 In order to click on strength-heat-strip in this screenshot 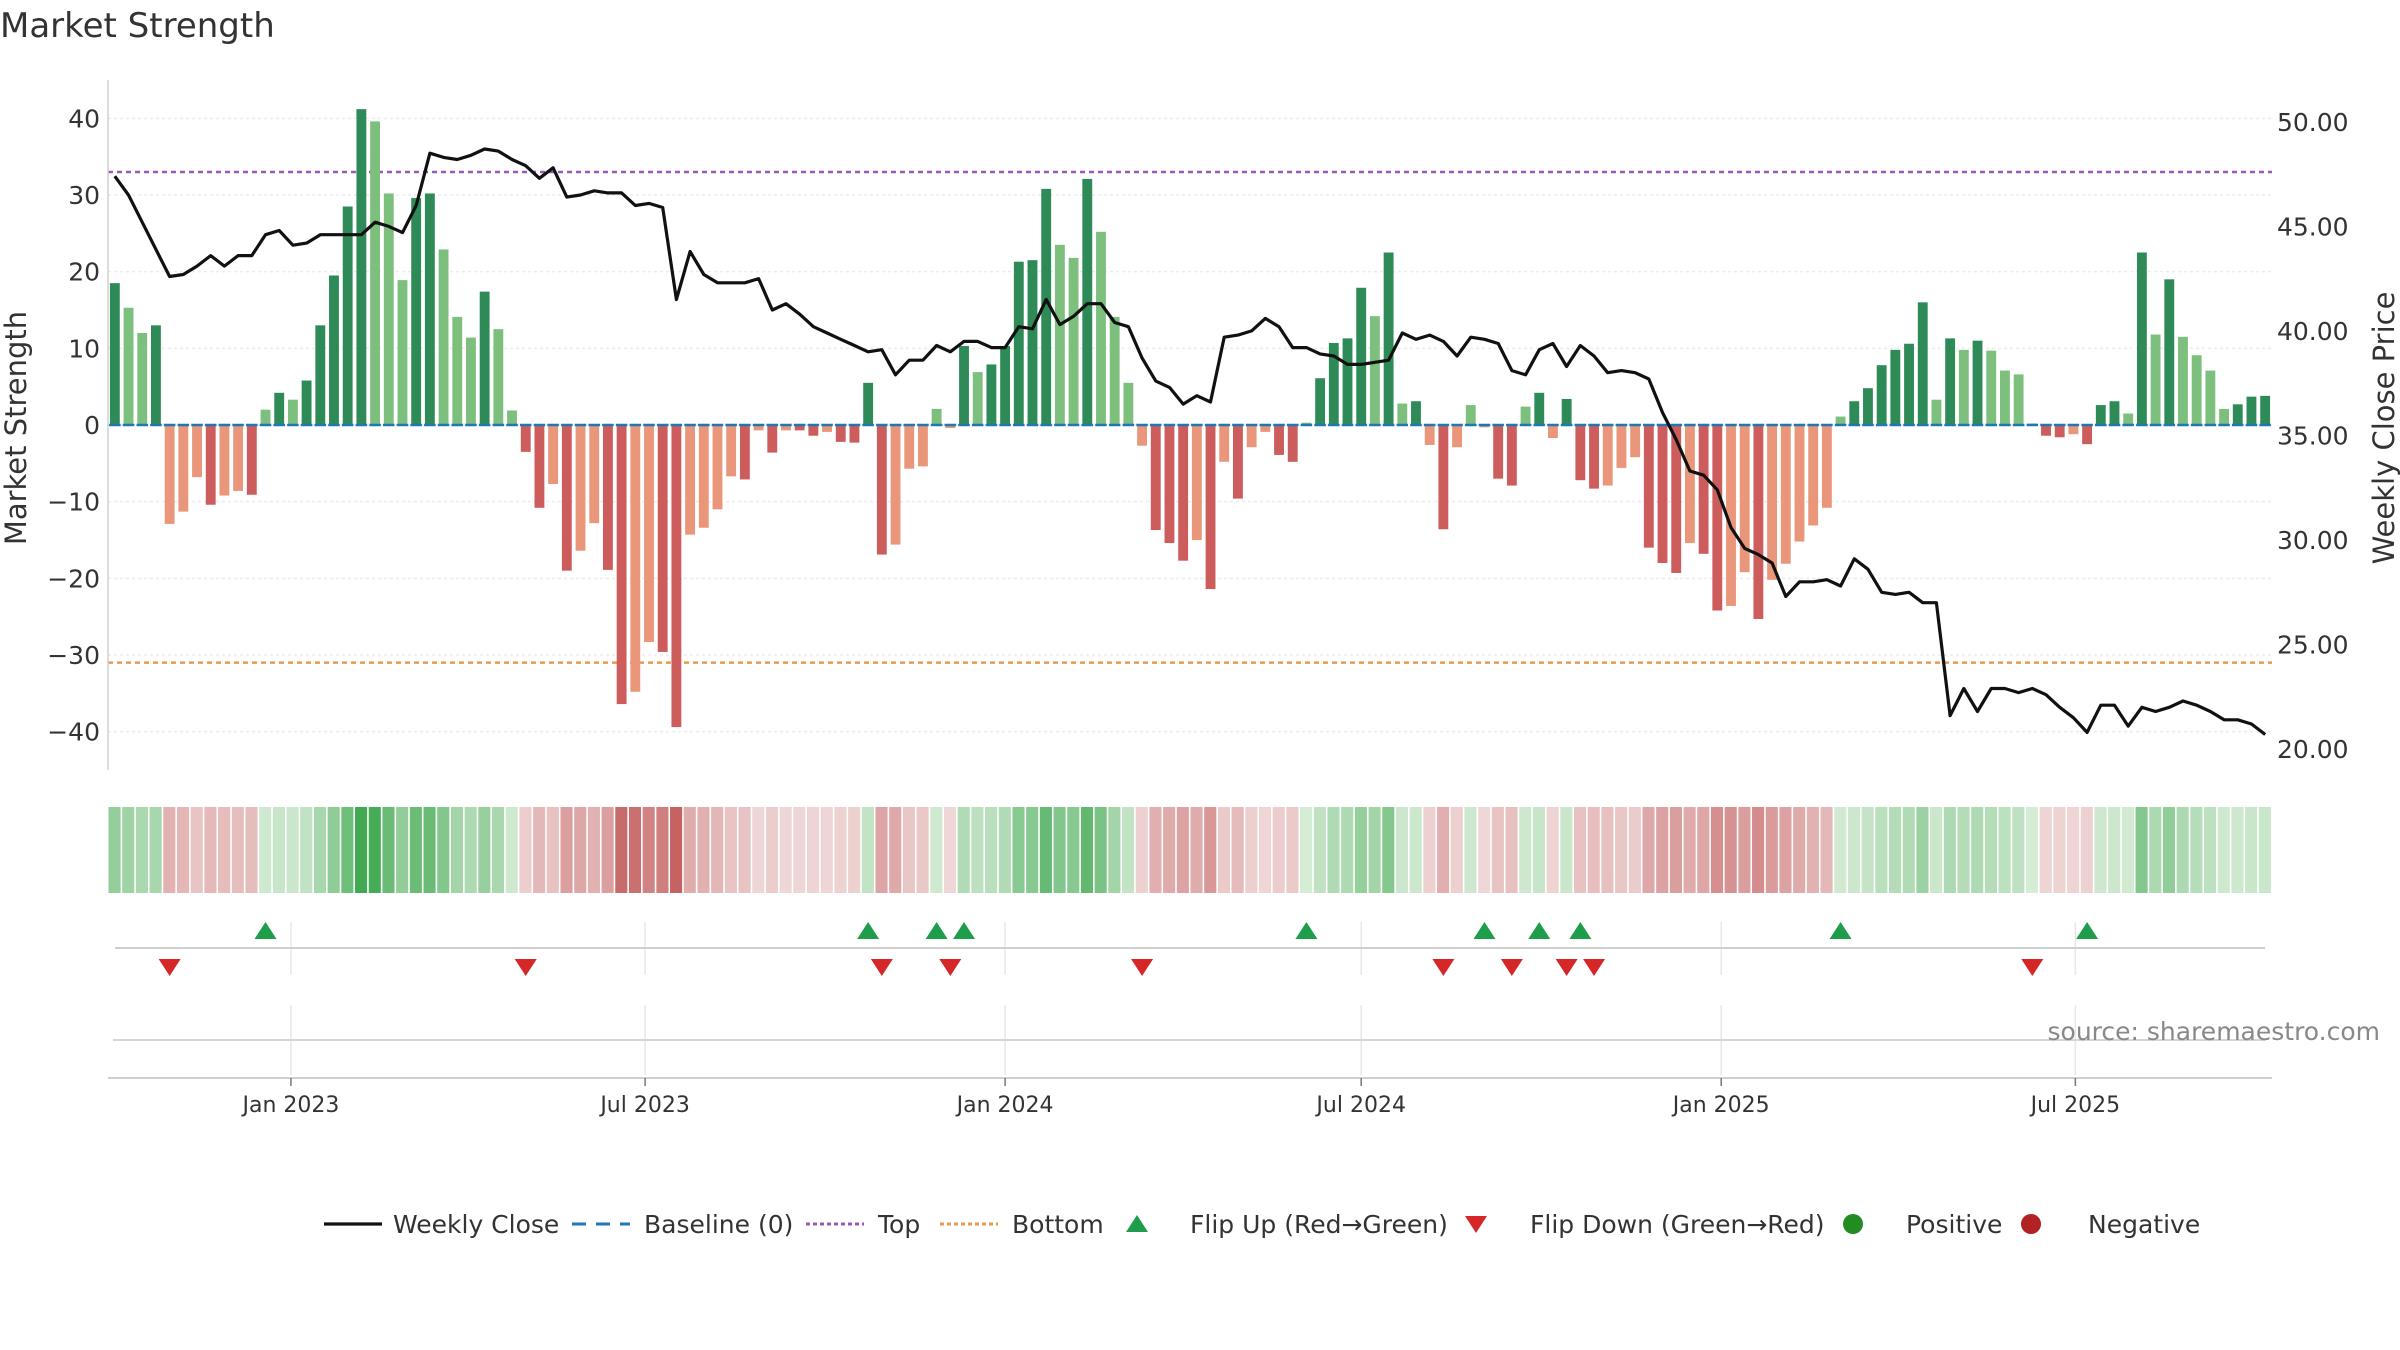, I will do `click(1189, 850)`.